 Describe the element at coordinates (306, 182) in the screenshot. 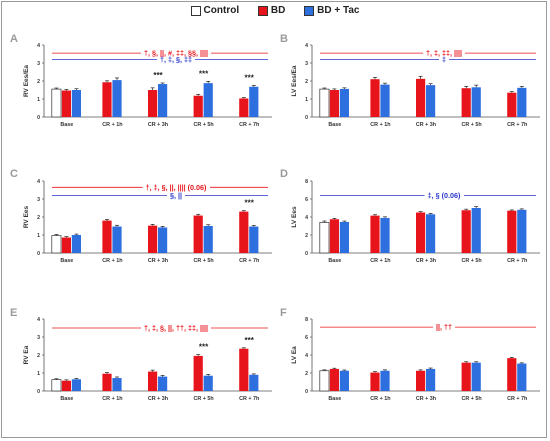

I see `y-tick-label: 8` at that location.